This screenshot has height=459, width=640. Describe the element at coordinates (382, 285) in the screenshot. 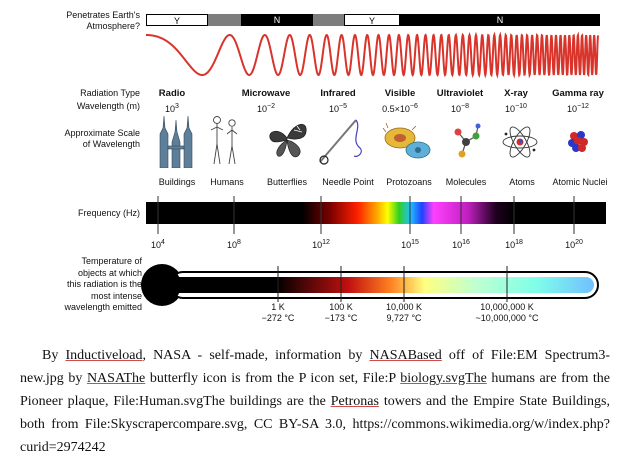

I see `thermometer-tube-fill` at that location.